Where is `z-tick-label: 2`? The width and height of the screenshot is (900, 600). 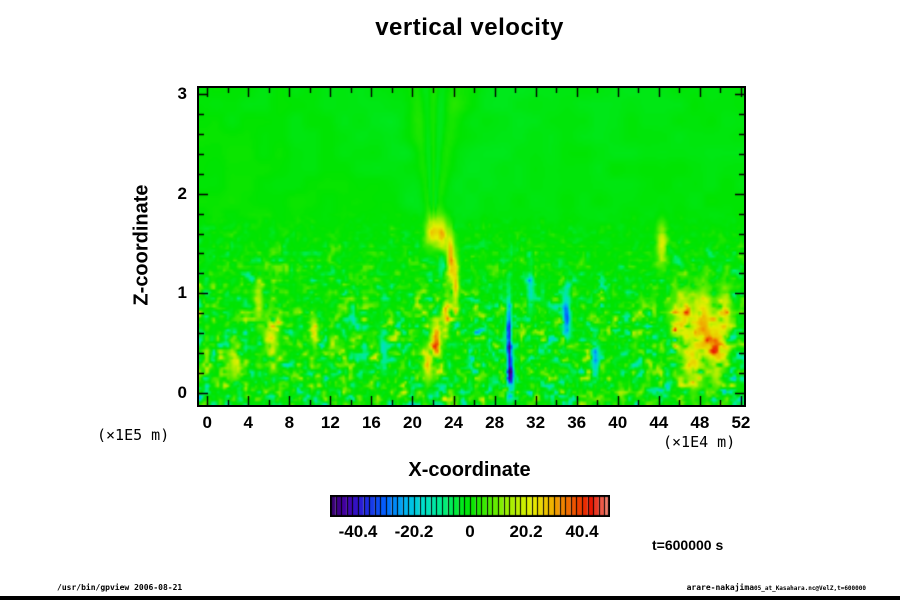
z-tick-label: 2 is located at coordinates (182, 193).